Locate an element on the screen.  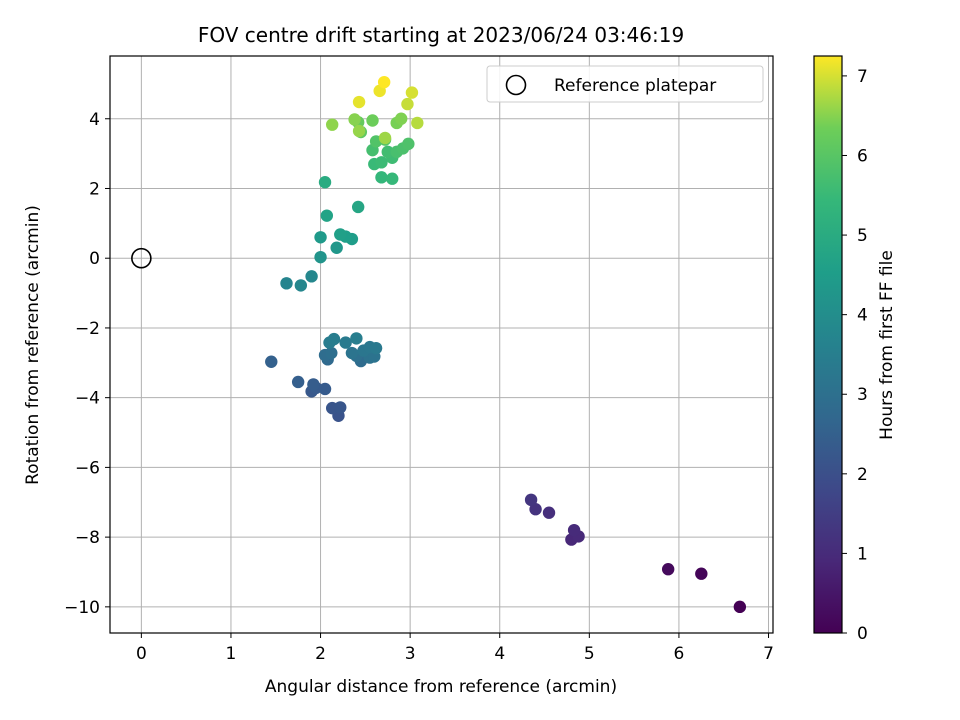
x-tick-label: 2 is located at coordinates (320, 654).